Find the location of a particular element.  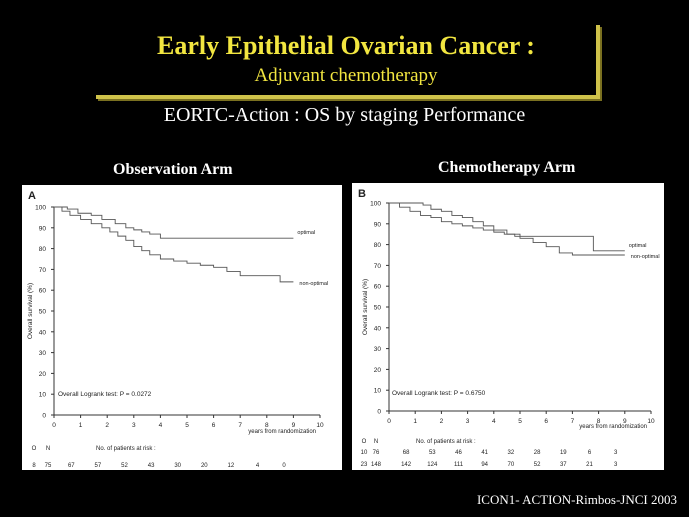

x-tick-label: 8 is located at coordinates (267, 425).